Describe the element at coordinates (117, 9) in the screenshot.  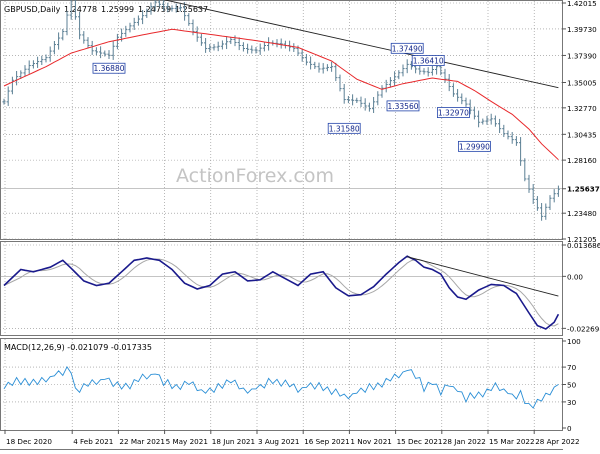
I see `header-high: 1.25999` at that location.